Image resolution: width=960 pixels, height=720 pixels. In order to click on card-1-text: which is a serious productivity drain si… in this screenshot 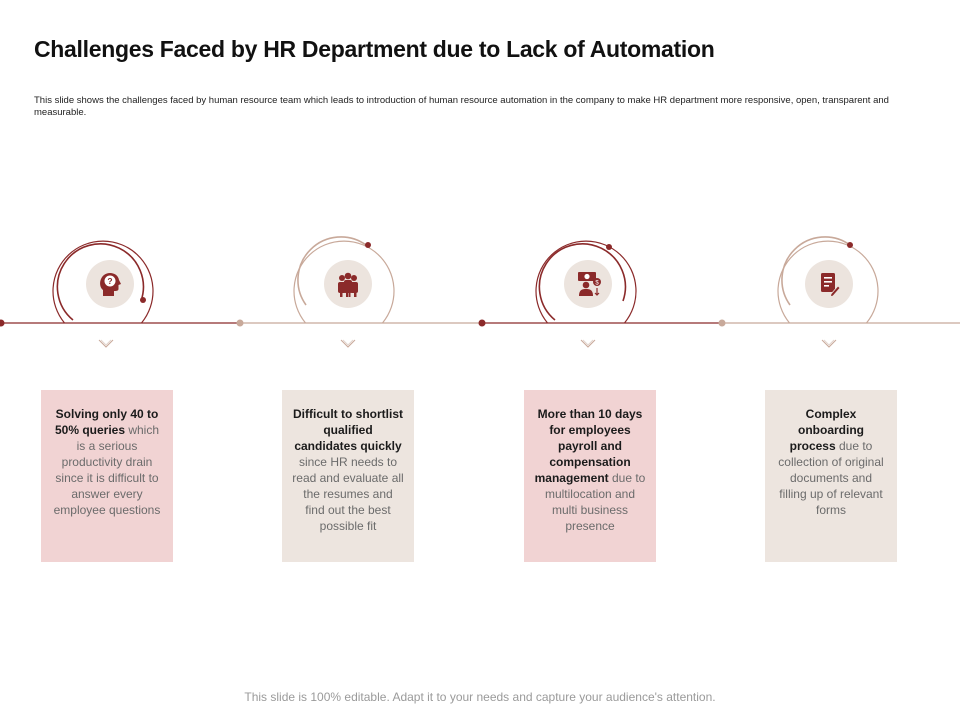, I will do `click(107, 470)`.